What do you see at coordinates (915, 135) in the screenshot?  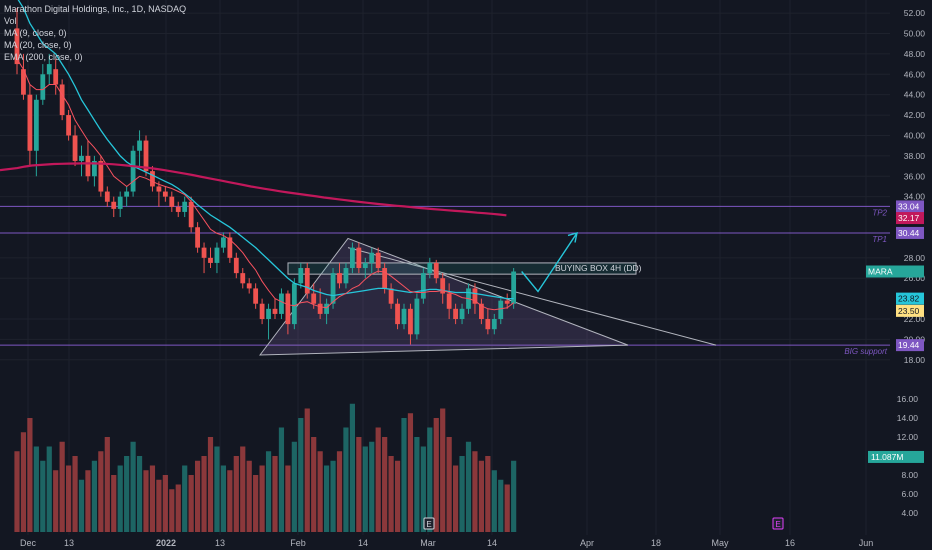 I see `price-tick-label: 40.00` at bounding box center [915, 135].